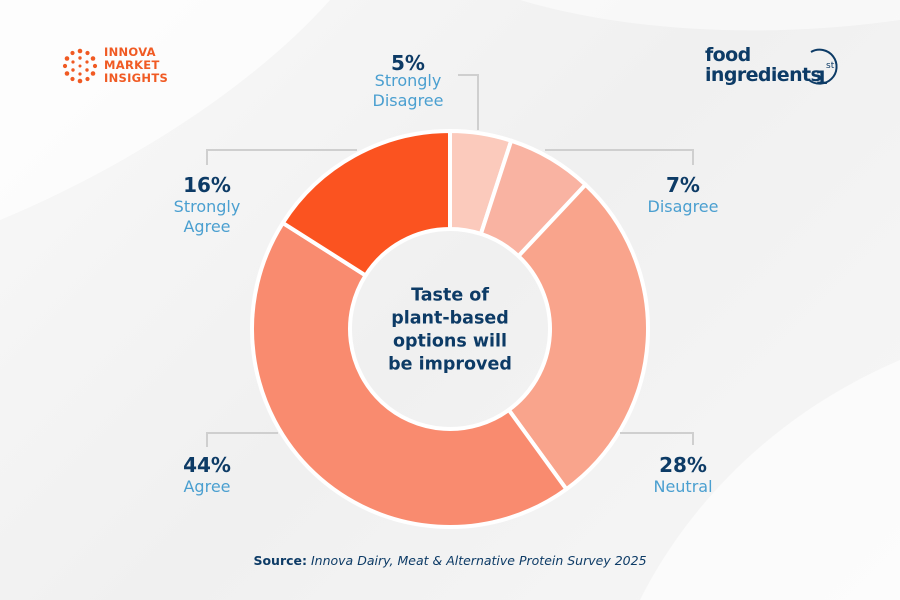  I want to click on innova-line-3: INSIGHTS, so click(136, 78).